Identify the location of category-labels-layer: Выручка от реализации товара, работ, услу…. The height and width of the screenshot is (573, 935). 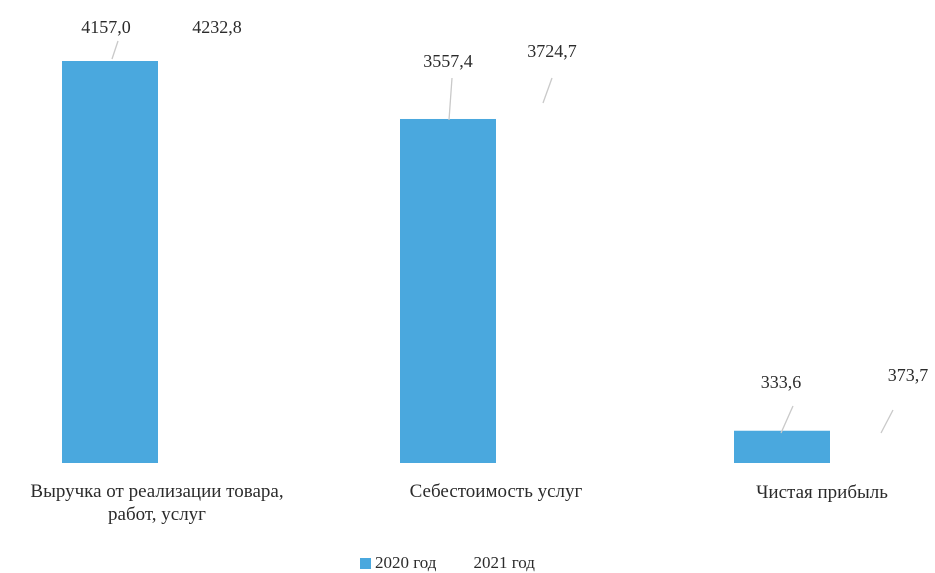
(459, 503).